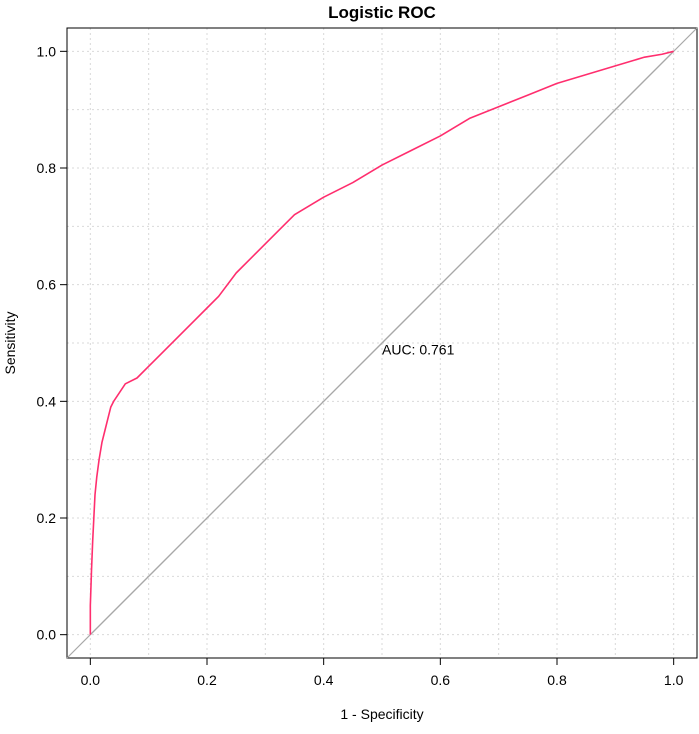 This screenshot has width=699, height=734. I want to click on x-tick-label: 0.0, so click(91, 680).